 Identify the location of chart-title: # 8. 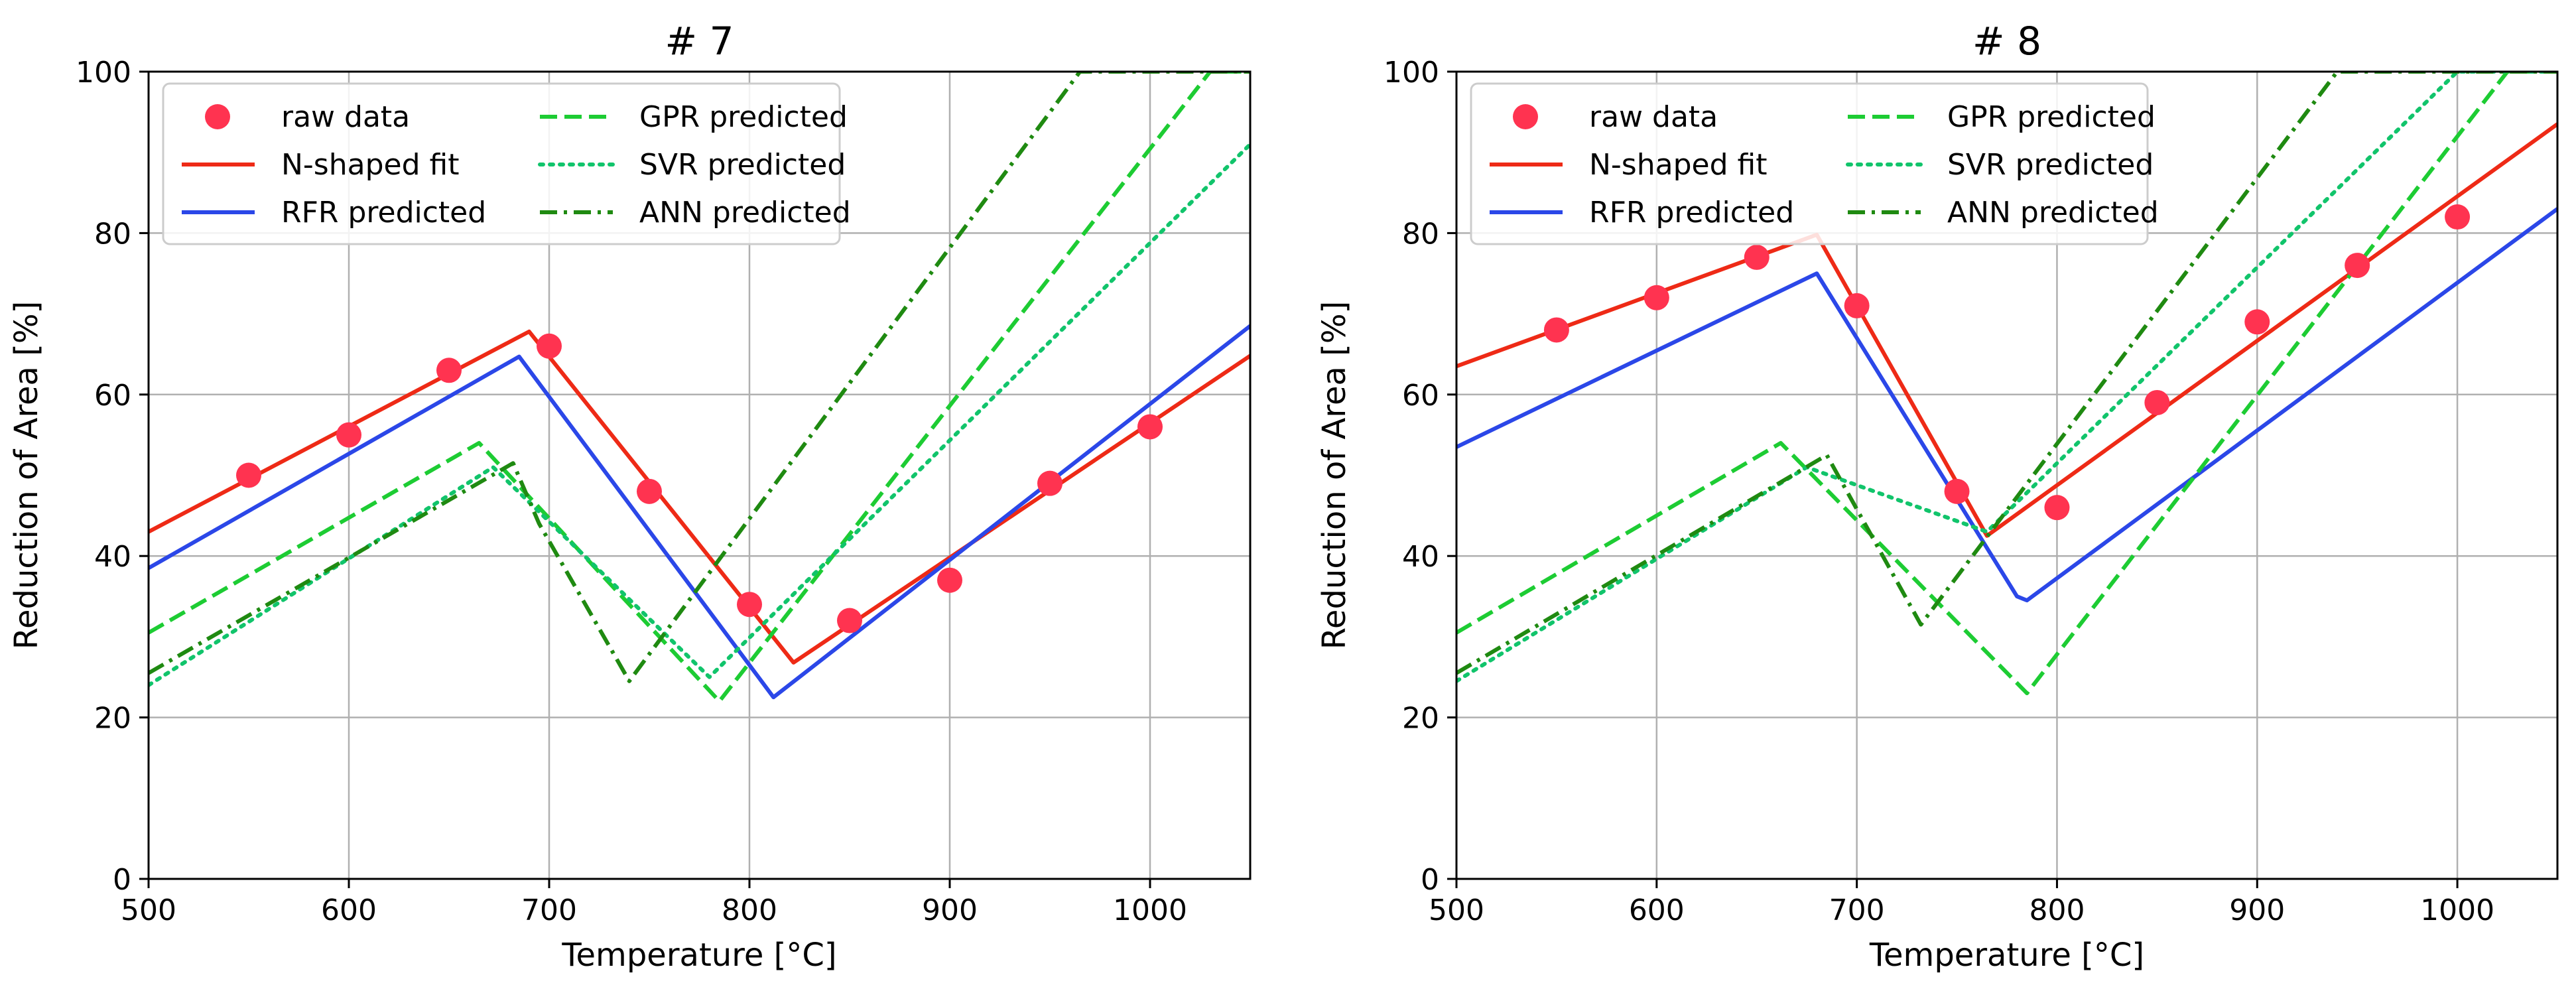
(2007, 41).